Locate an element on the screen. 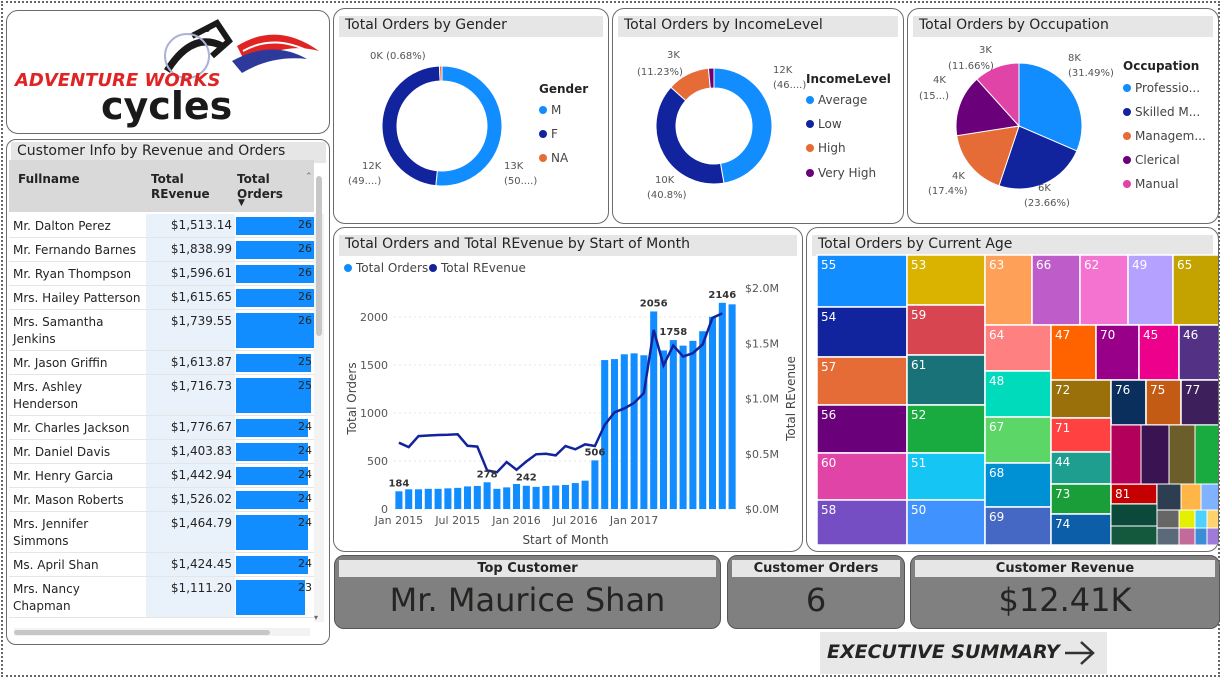 This screenshot has width=1221, height=678. pie-slice-clerical is located at coordinates (987, 107).